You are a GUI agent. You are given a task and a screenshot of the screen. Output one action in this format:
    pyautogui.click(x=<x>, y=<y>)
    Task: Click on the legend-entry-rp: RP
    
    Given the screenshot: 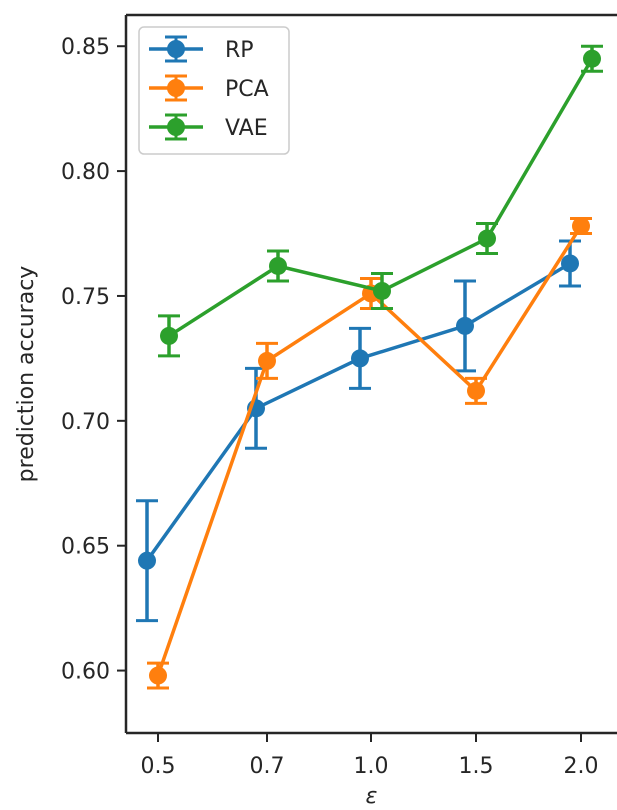 What is the action you would take?
    pyautogui.click(x=201, y=49)
    